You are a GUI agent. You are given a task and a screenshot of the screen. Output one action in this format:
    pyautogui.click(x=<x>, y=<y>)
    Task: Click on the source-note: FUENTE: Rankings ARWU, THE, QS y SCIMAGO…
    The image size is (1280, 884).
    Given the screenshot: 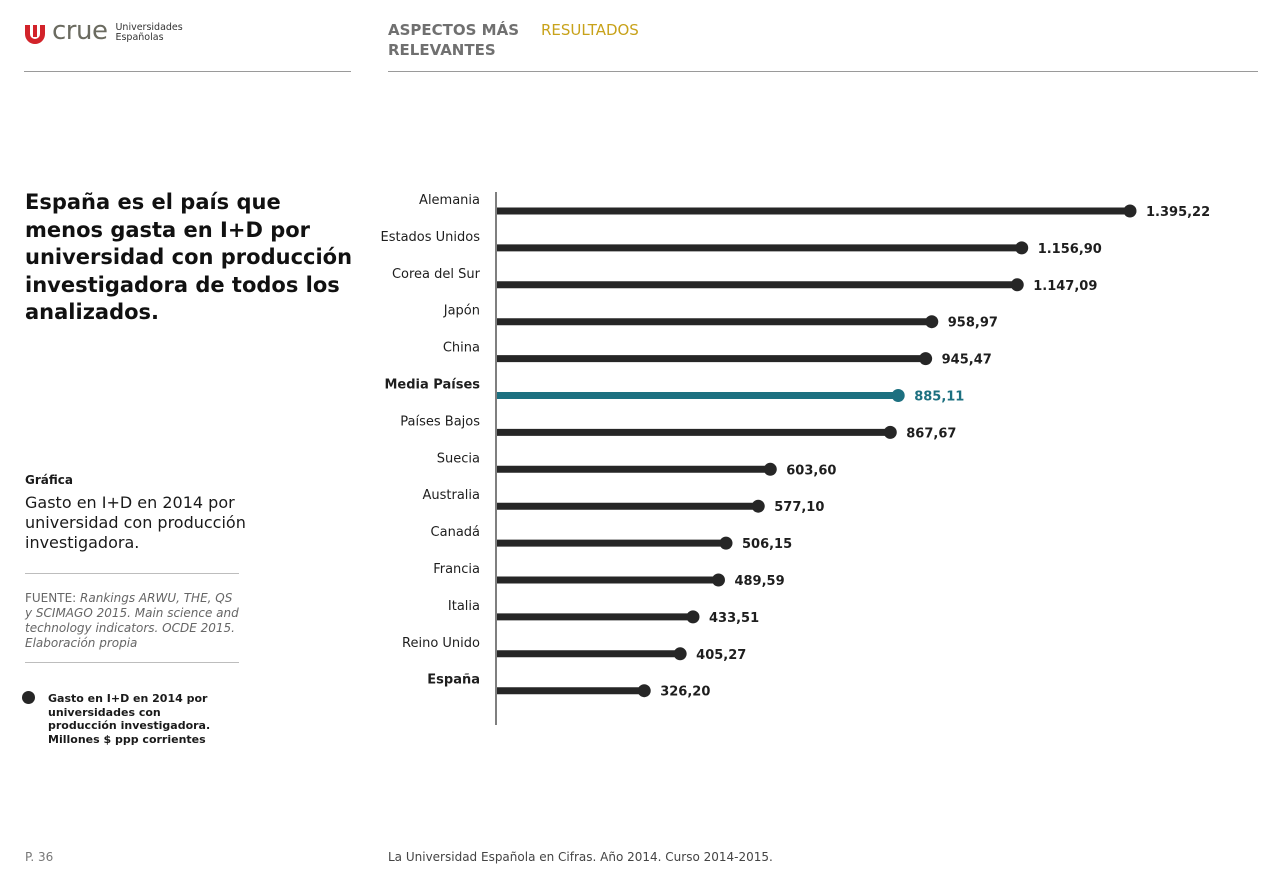 What is the action you would take?
    pyautogui.click(x=132, y=621)
    